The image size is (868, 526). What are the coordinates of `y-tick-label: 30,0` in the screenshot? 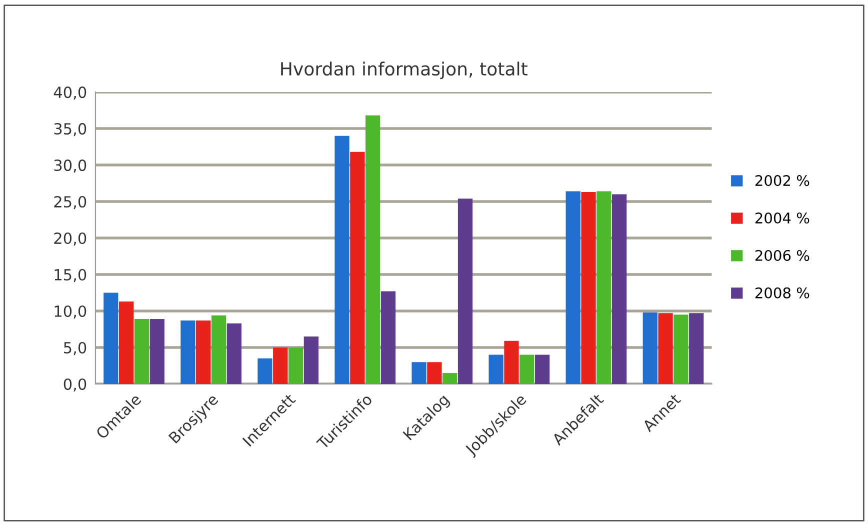 It's located at (70, 166).